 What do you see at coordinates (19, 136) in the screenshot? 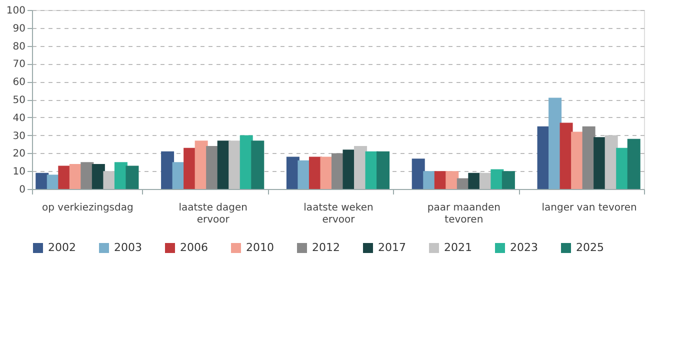
I see `y-tick-label: 30` at bounding box center [19, 136].